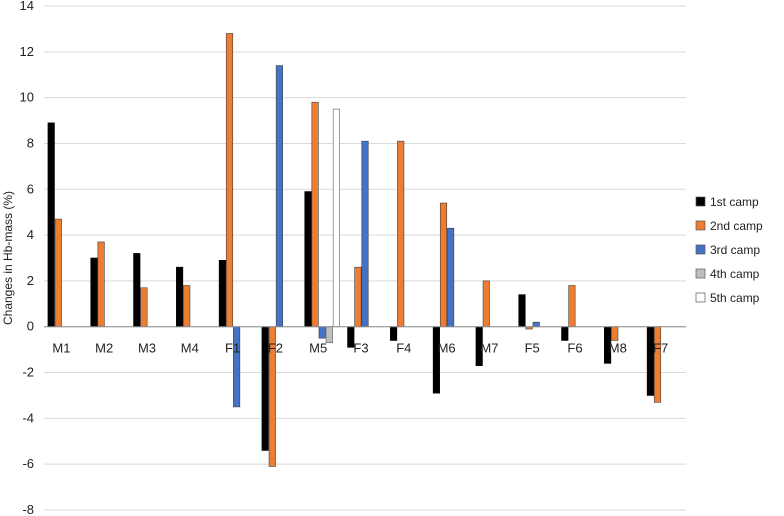  I want to click on y-tick-label: -6, so click(28, 463).